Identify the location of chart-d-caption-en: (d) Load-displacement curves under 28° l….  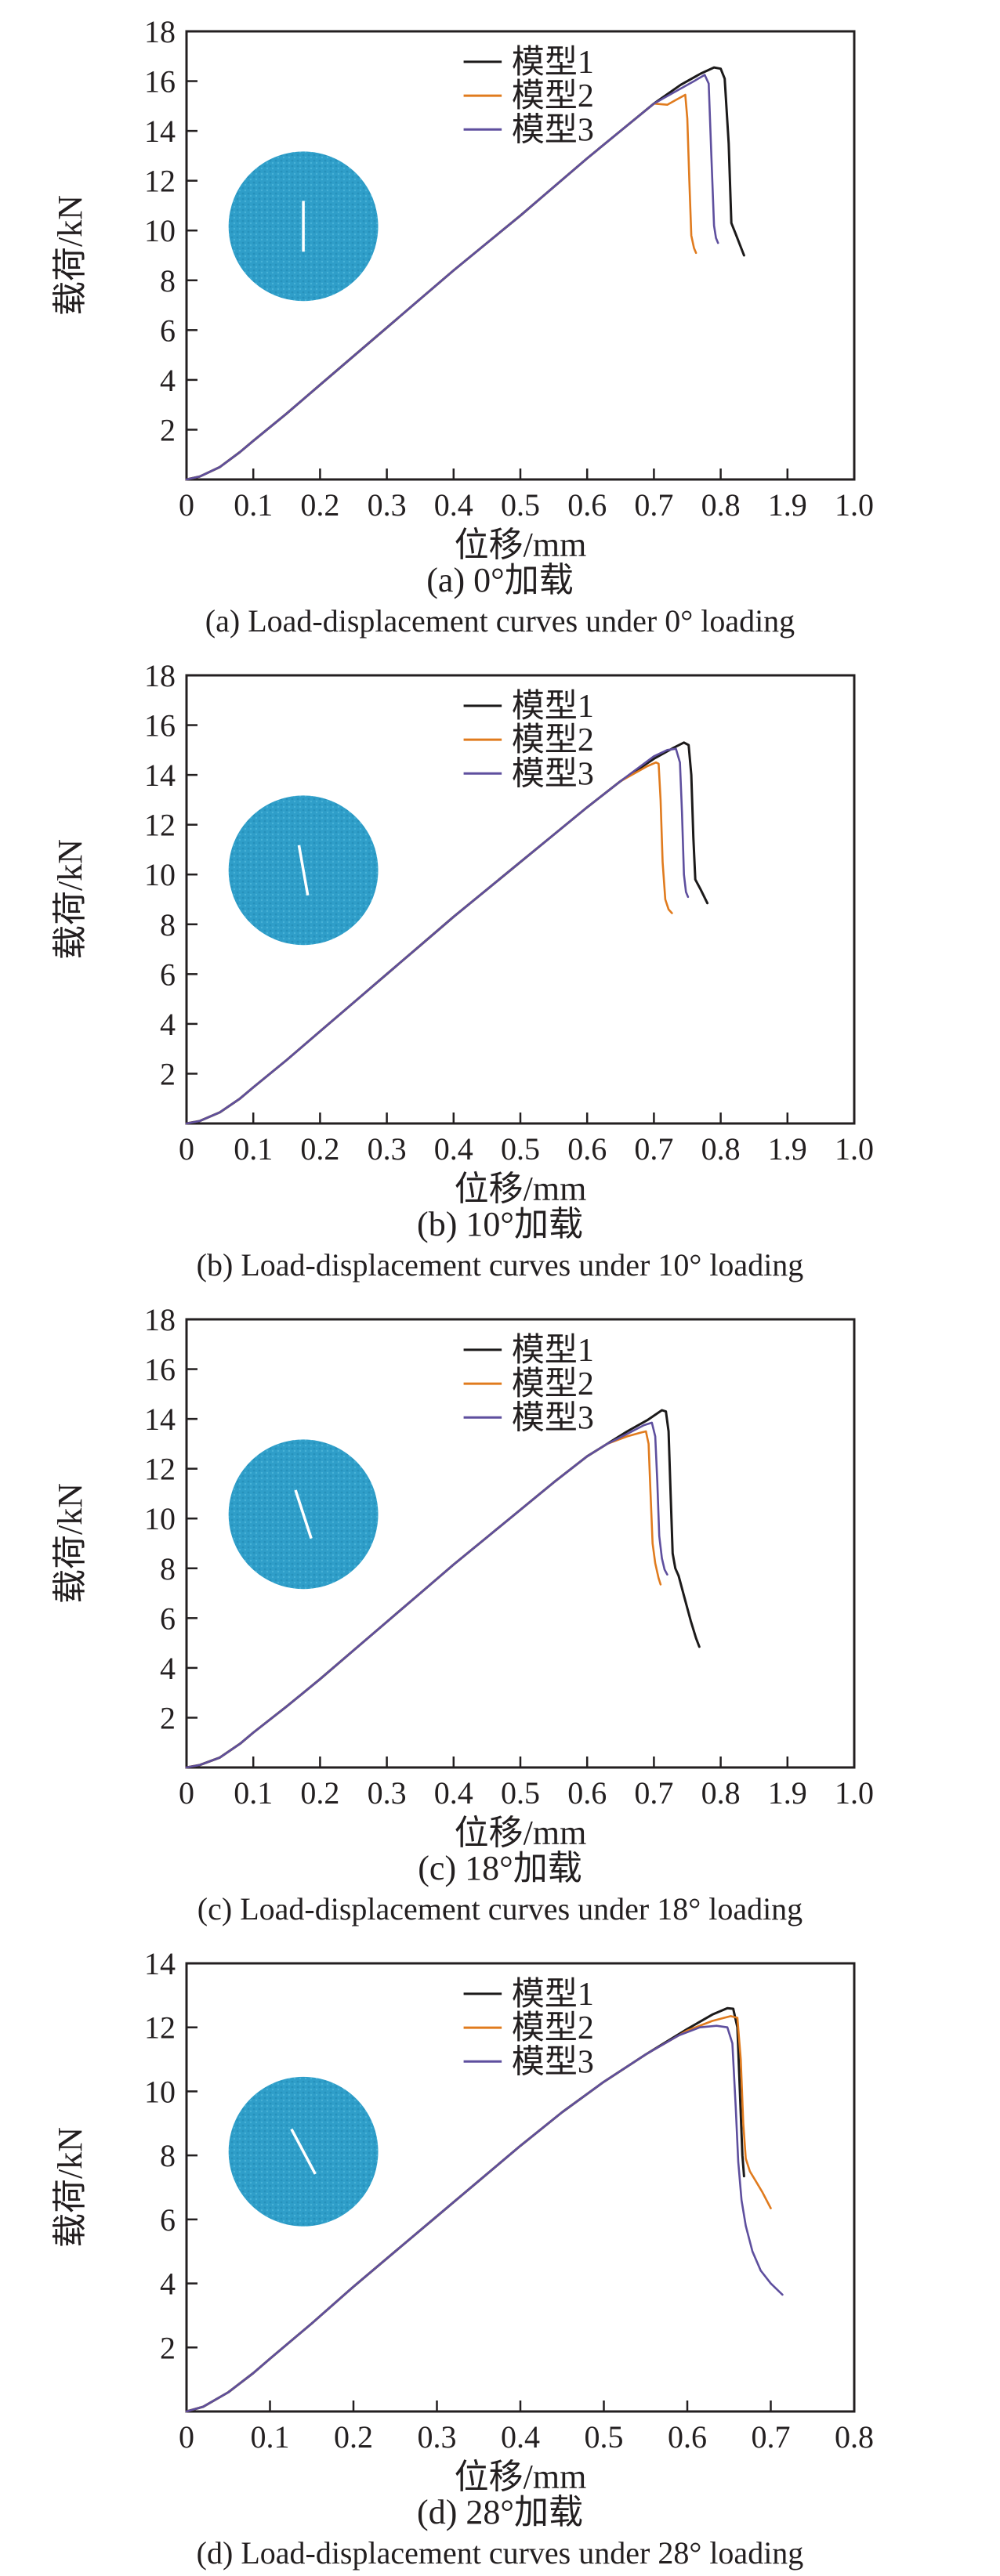
(500, 2553).